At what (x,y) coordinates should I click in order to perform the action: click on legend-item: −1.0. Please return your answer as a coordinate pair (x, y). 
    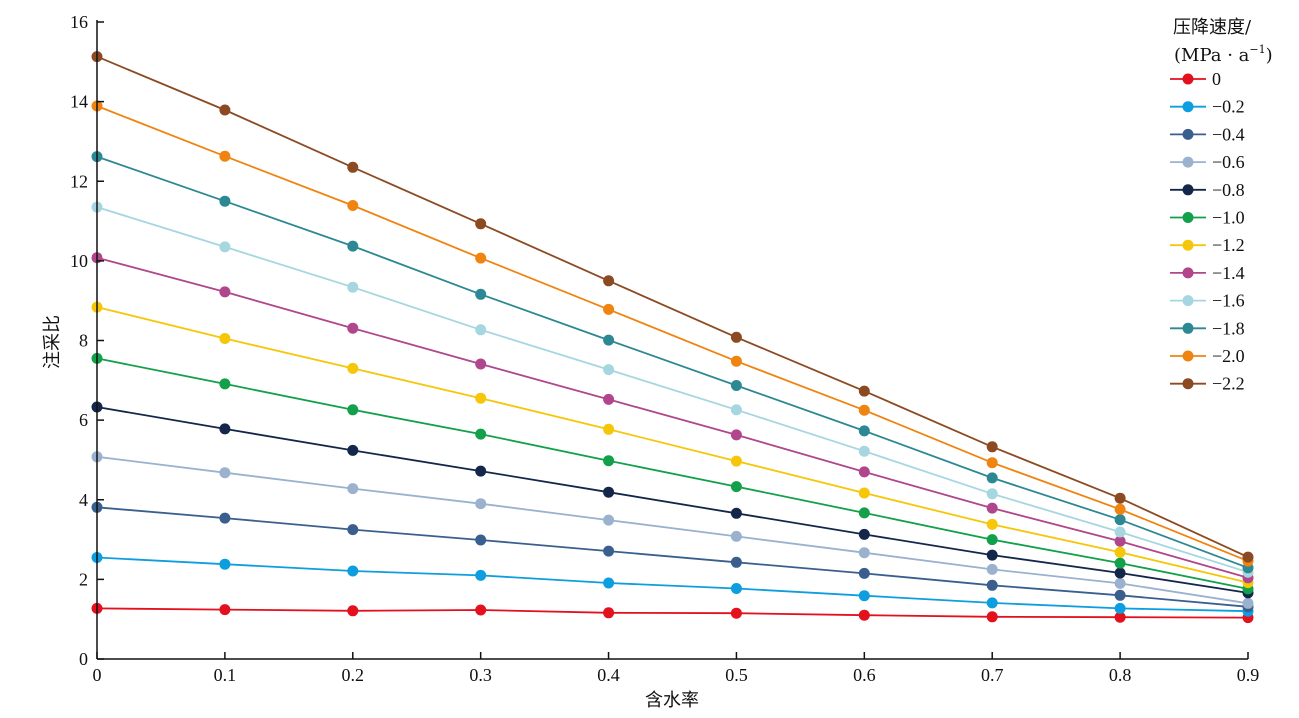
    Looking at the image, I should click on (1207, 218).